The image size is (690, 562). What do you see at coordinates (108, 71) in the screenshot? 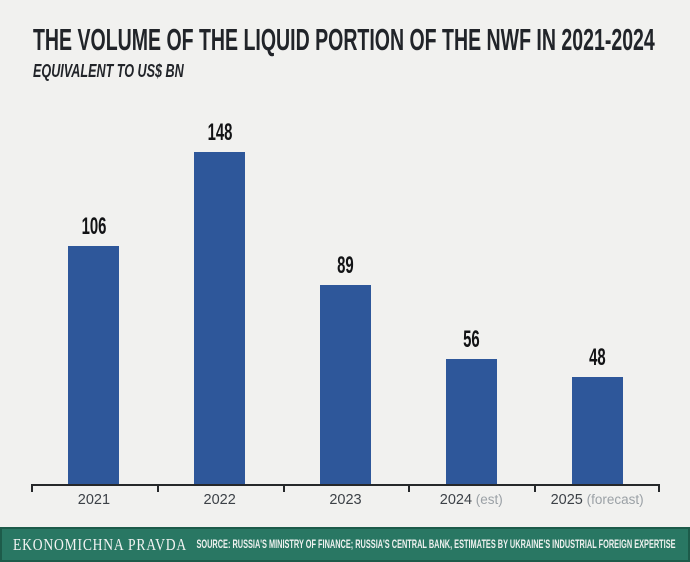
I see `chart-subtitle: EQUIVALENT TO US$ BN` at bounding box center [108, 71].